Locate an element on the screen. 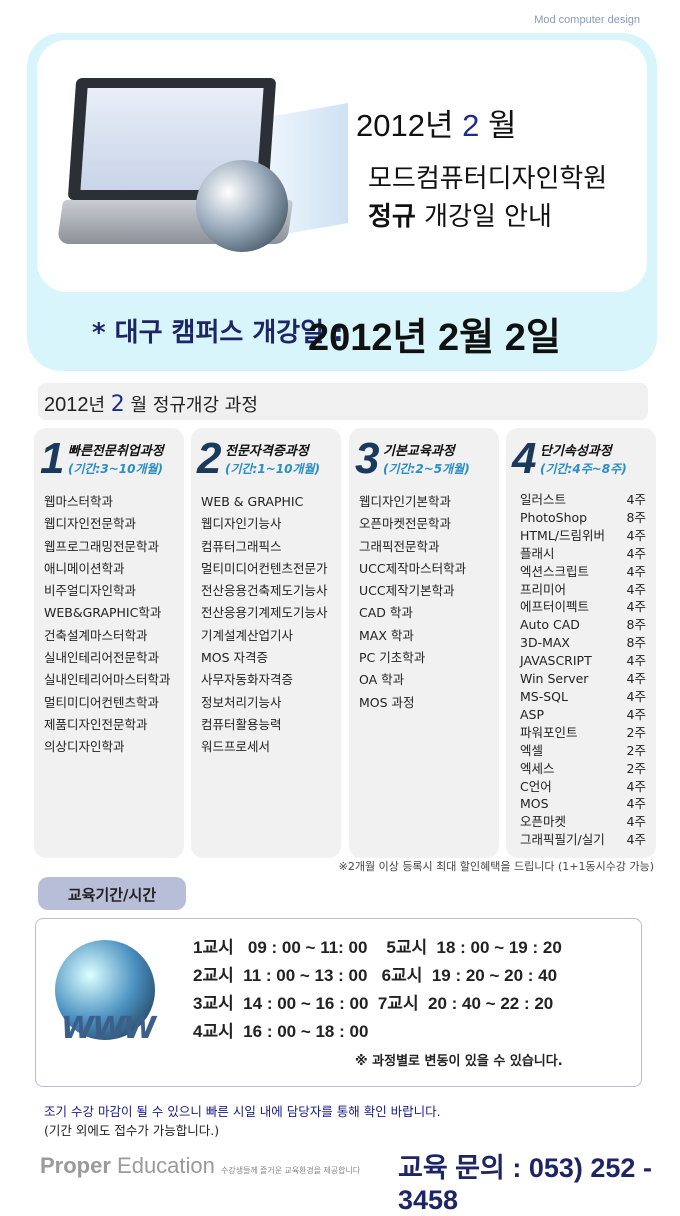 Image resolution: width=680 pixels, height=1216 pixels. logo-tagline: 수강생들께 즐거운 교육환경을 제공합니다 is located at coordinates (291, 1170).